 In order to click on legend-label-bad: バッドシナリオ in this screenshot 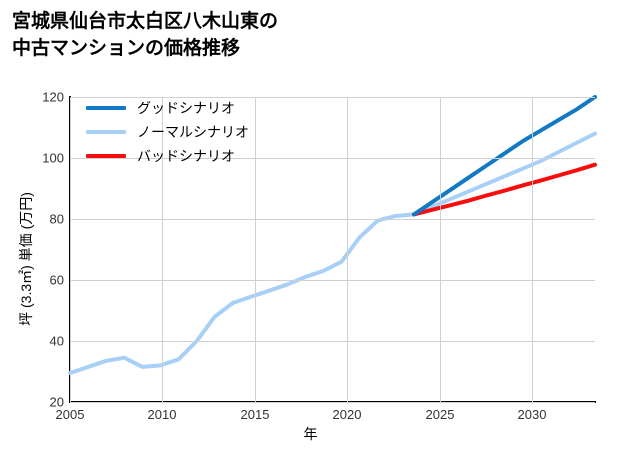, I will do `click(186, 156)`.